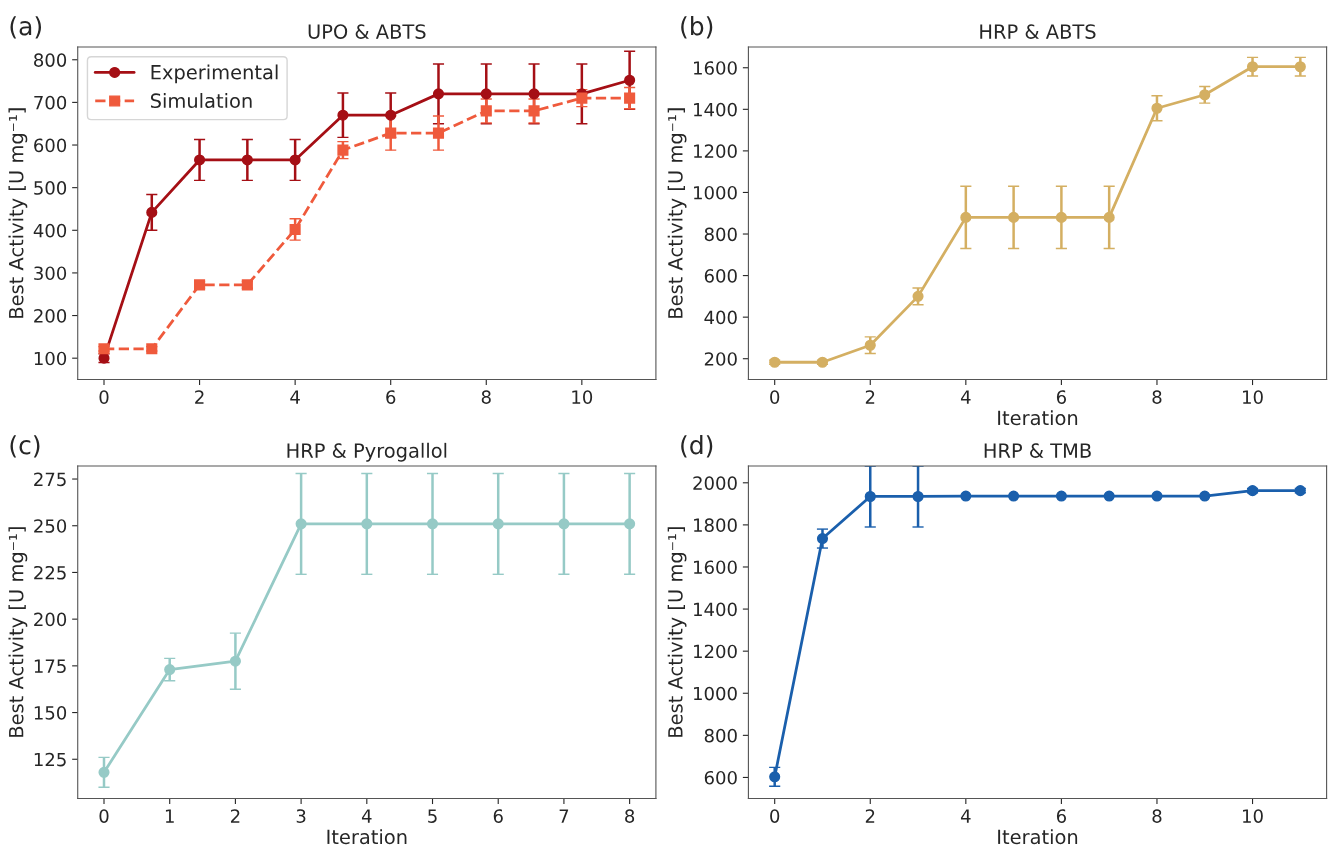 This screenshot has width=1340, height=854. Describe the element at coordinates (25, 446) in the screenshot. I see `text: (c)` at that location.